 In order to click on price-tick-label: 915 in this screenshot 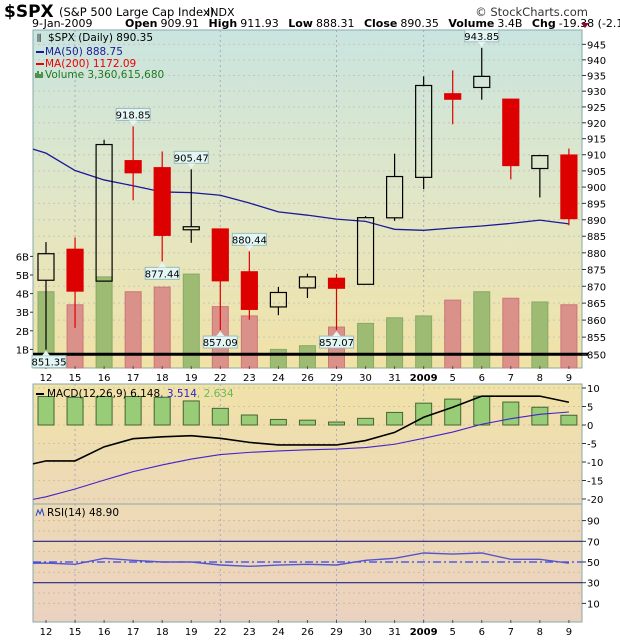, I will do `click(596, 140)`.